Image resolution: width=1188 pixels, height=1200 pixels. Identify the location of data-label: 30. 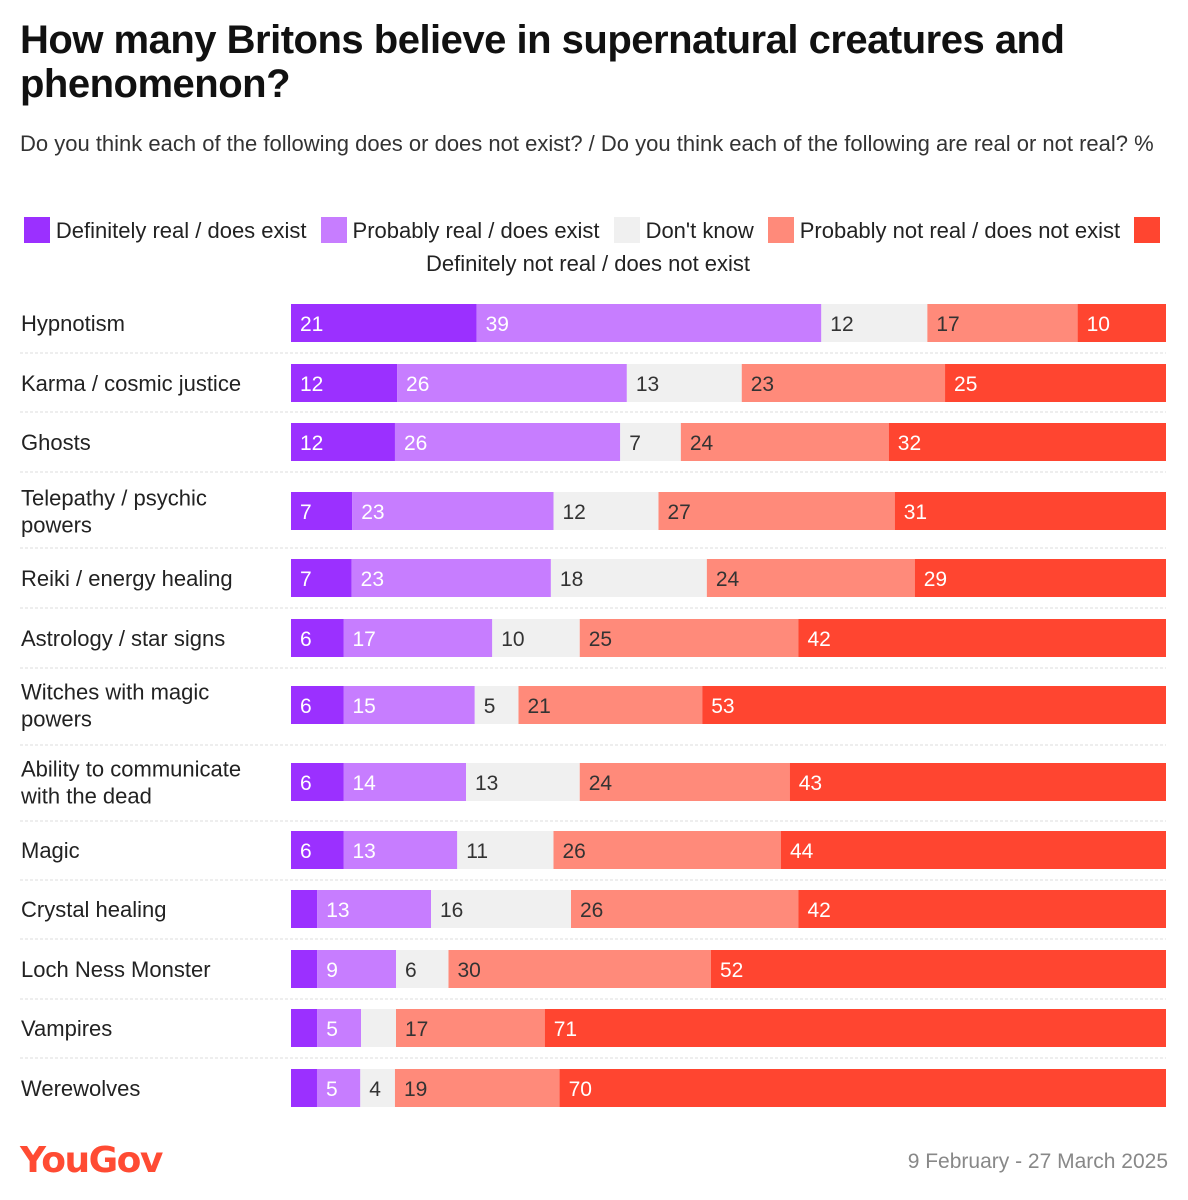
(469, 970).